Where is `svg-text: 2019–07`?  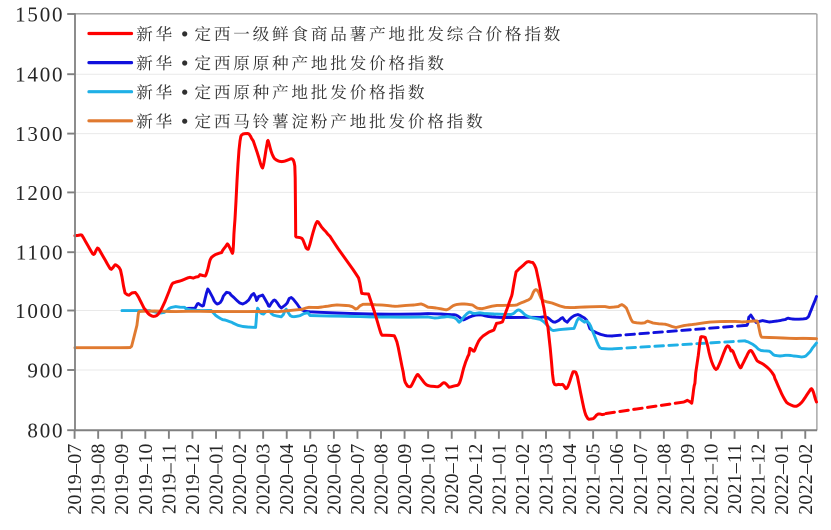
svg-text: 2019–07 is located at coordinates (75, 478).